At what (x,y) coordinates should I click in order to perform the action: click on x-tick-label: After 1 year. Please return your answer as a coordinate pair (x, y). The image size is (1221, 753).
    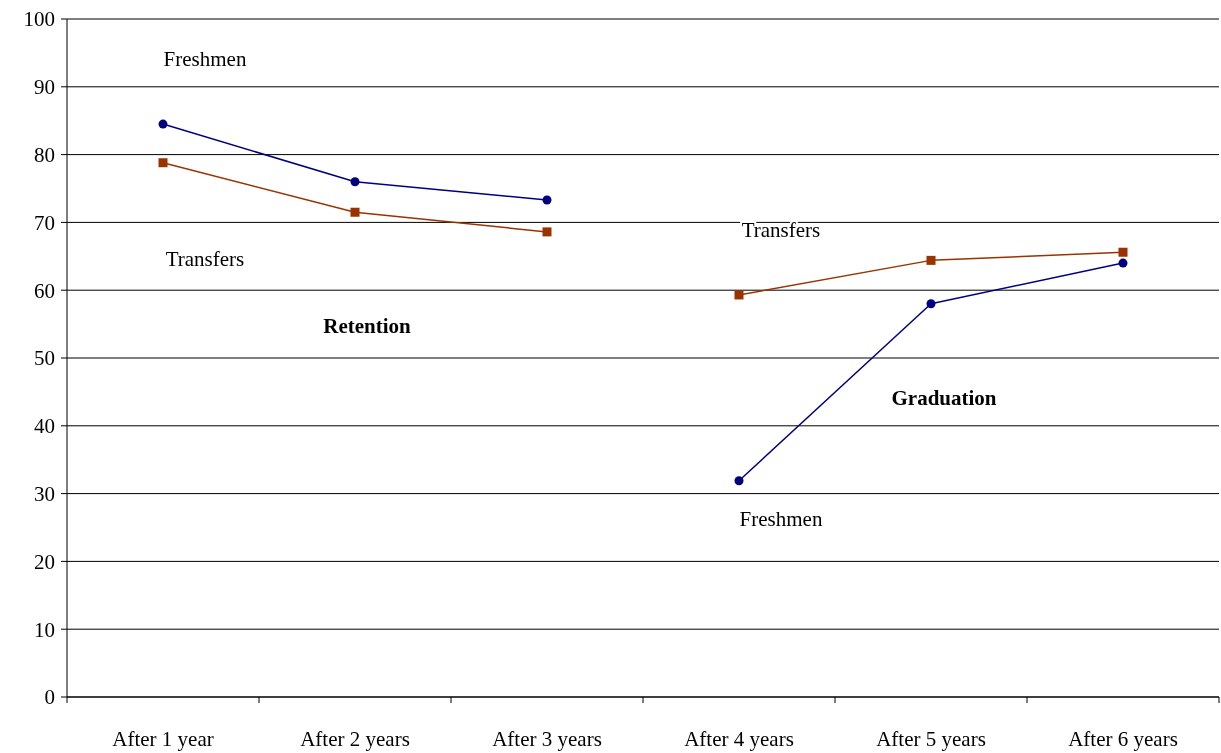
    Looking at the image, I should click on (163, 739).